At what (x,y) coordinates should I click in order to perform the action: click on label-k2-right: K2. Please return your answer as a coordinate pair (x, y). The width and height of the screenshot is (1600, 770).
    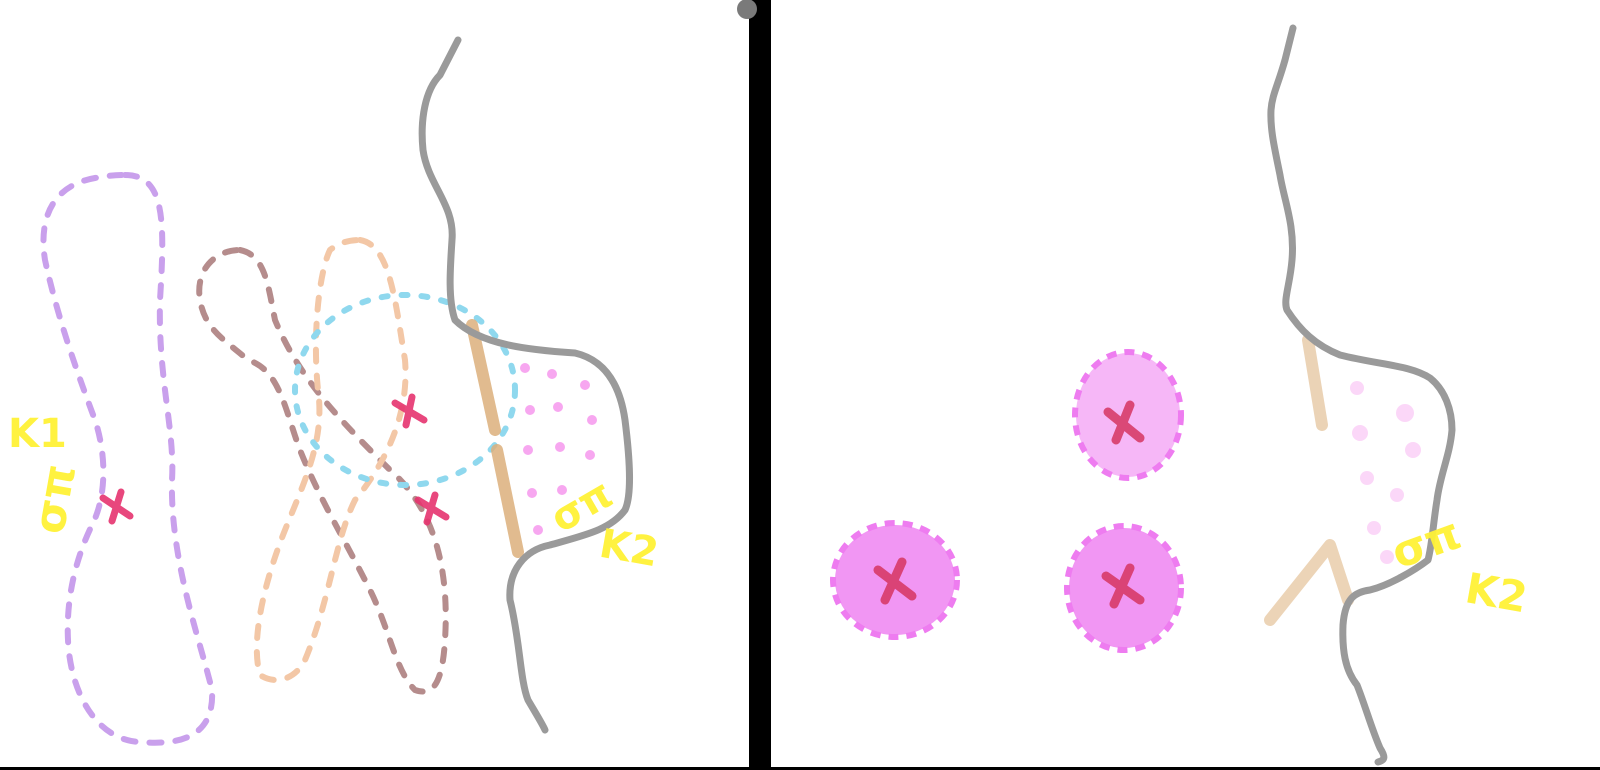
    Looking at the image, I should click on (1496, 592).